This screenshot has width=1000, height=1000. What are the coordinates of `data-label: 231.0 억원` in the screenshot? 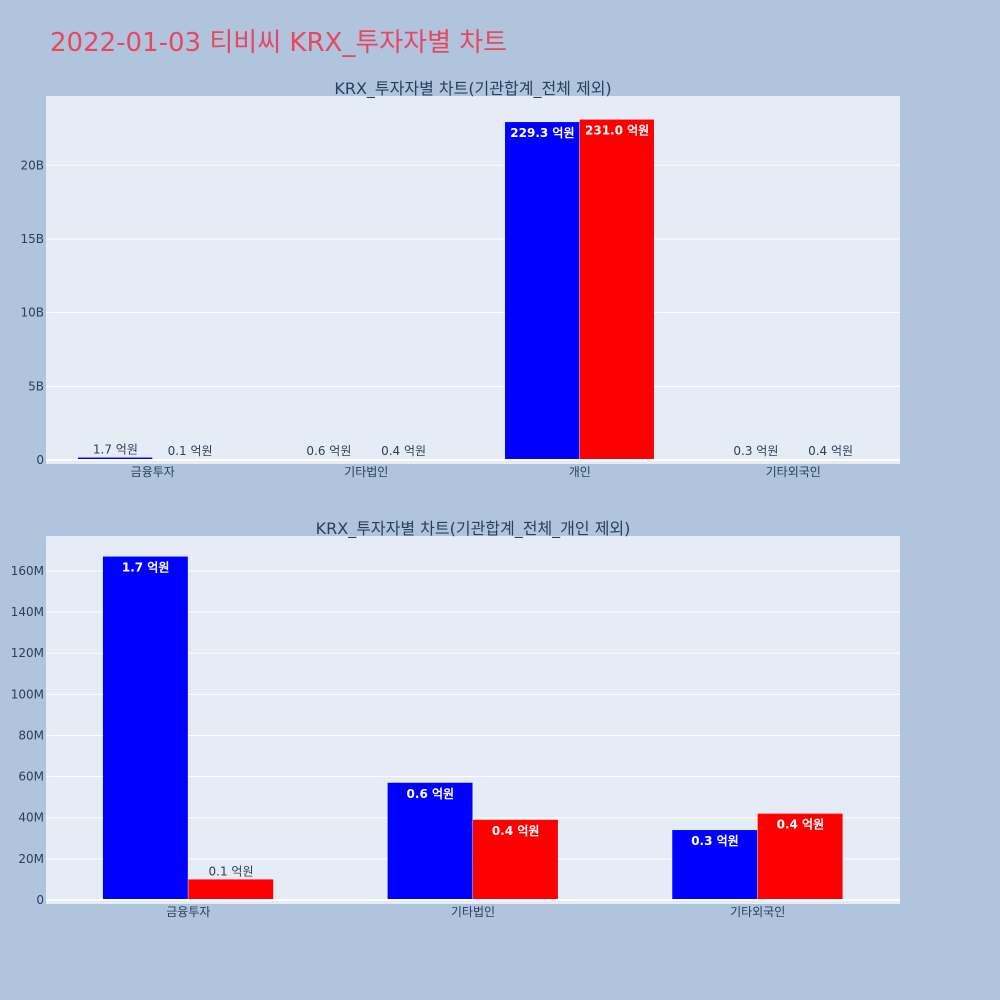 It's located at (617, 131).